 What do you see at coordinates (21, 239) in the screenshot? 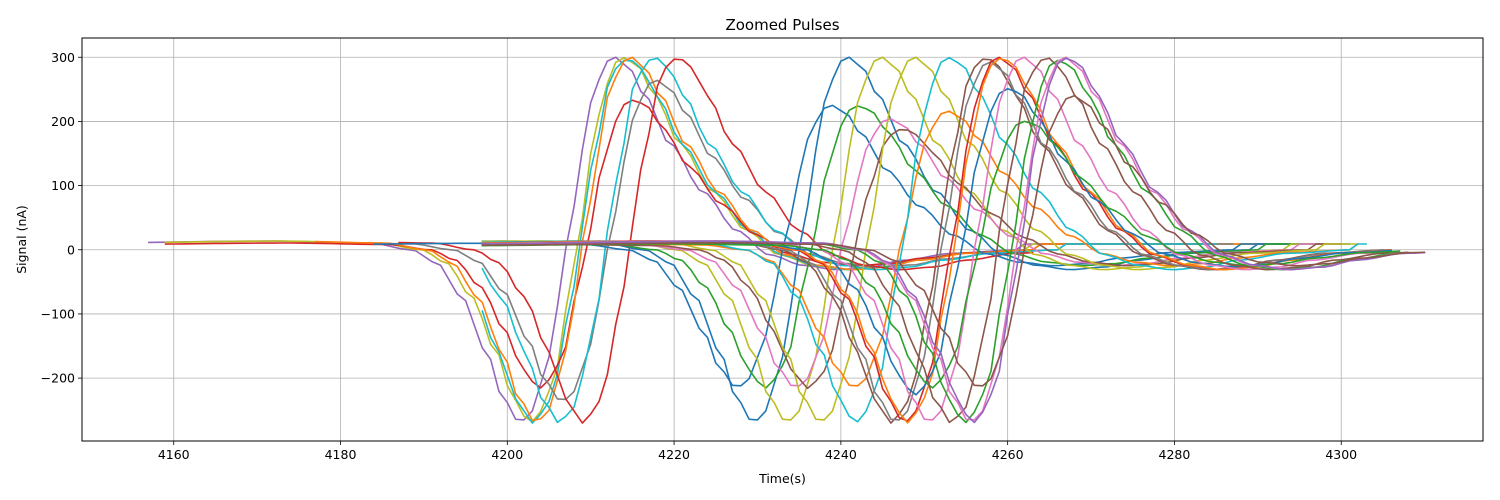
I see `y-axis-label: Signal (nA)` at bounding box center [21, 239].